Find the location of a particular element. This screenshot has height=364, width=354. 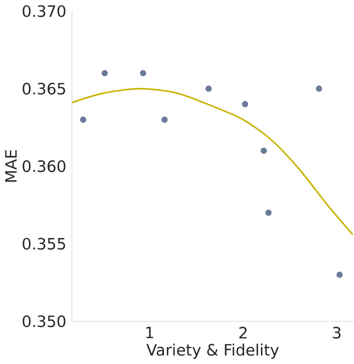

x-tick-label: 1 is located at coordinates (150, 332).